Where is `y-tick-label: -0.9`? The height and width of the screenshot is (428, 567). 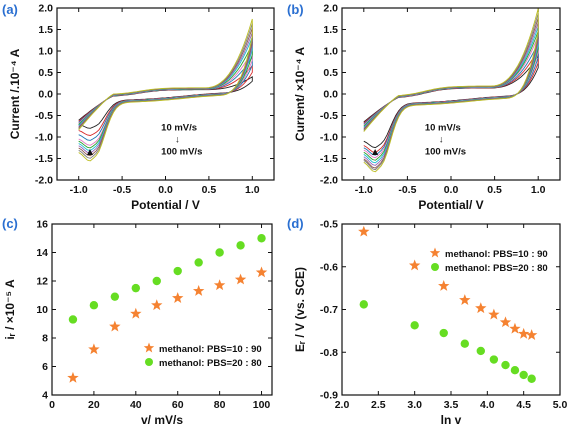
y-tick-label: -0.9 is located at coordinates (329, 396).